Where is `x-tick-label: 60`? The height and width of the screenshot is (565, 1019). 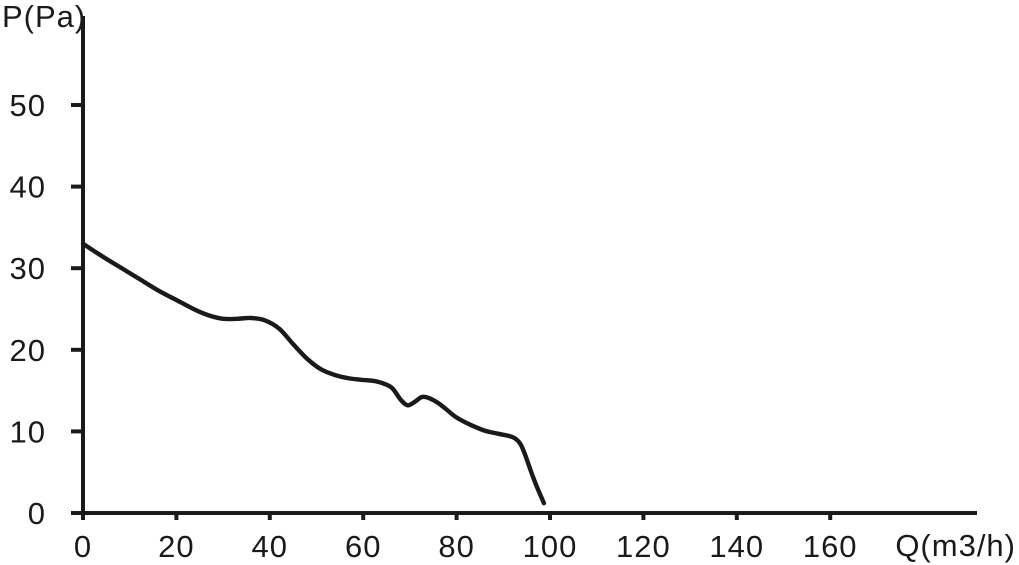 x-tick-label: 60 is located at coordinates (363, 546).